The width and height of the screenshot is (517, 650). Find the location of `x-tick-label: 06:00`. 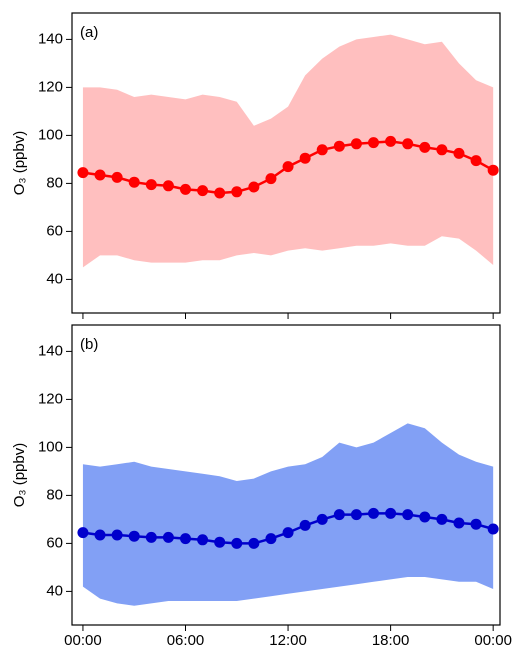

x-tick-label: 06:00 is located at coordinates (186, 640).